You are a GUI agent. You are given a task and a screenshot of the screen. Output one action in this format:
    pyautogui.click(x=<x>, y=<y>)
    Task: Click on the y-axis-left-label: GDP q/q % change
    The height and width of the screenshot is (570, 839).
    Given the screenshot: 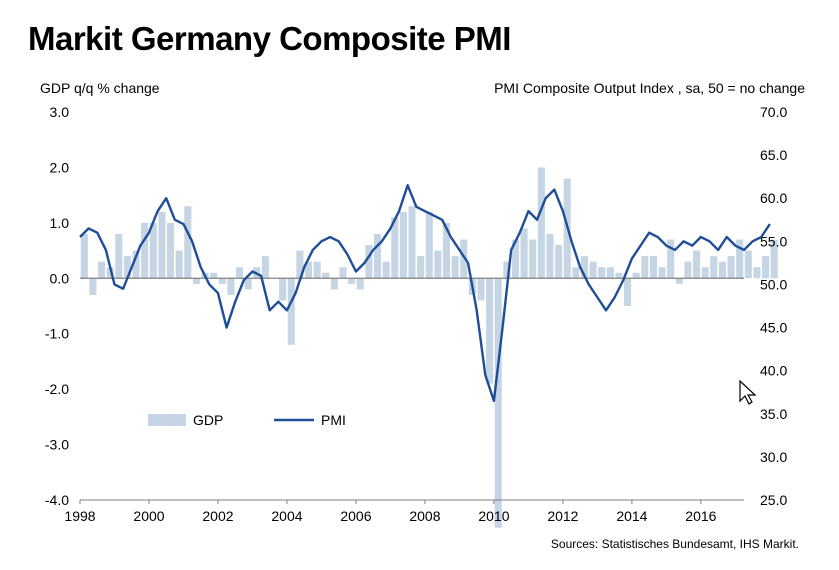 What is the action you would take?
    pyautogui.click(x=100, y=88)
    